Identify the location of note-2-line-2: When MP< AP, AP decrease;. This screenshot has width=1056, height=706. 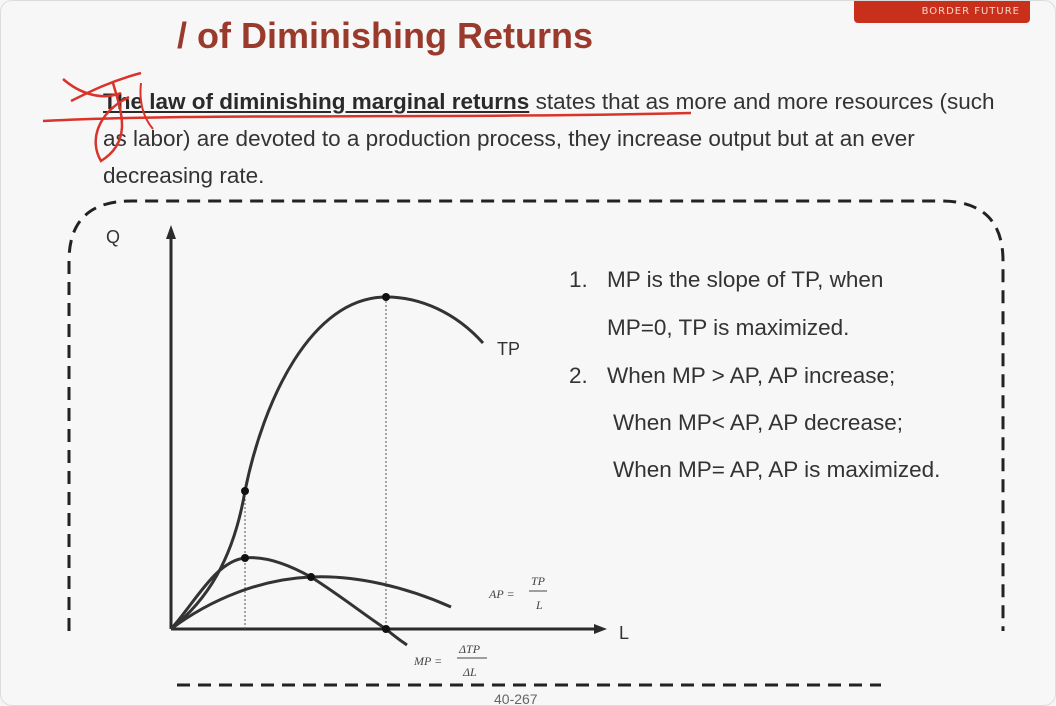
(758, 422).